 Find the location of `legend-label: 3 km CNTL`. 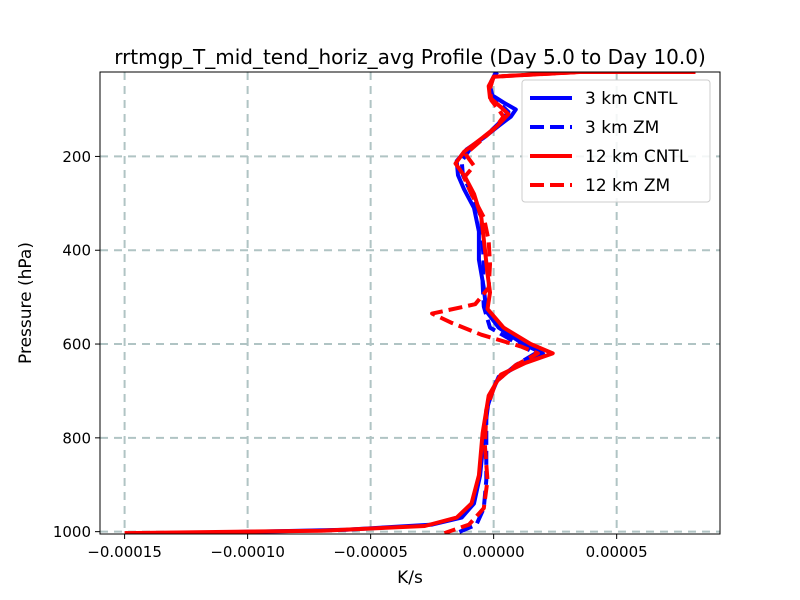

legend-label: 3 km CNTL is located at coordinates (631, 99).